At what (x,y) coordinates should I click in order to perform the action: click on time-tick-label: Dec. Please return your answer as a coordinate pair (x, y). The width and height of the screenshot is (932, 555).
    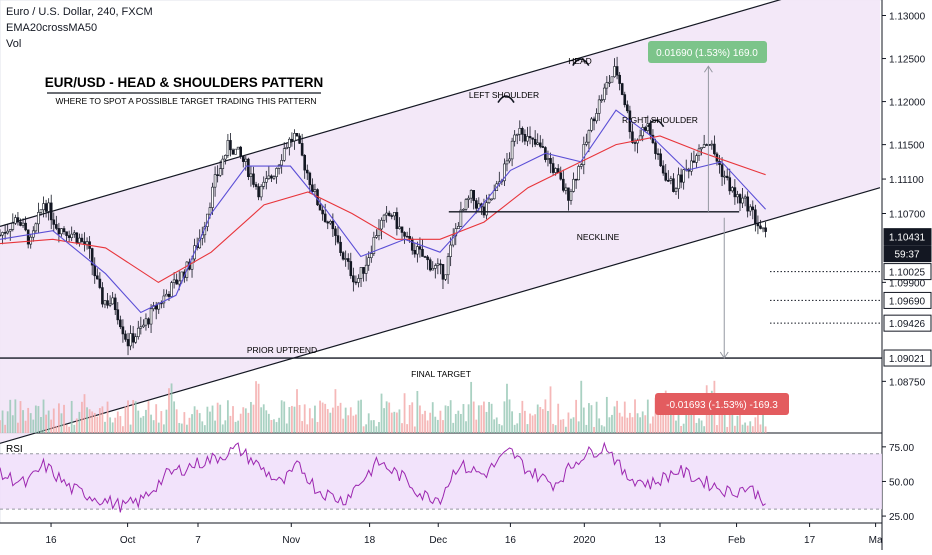
    Looking at the image, I should click on (438, 540).